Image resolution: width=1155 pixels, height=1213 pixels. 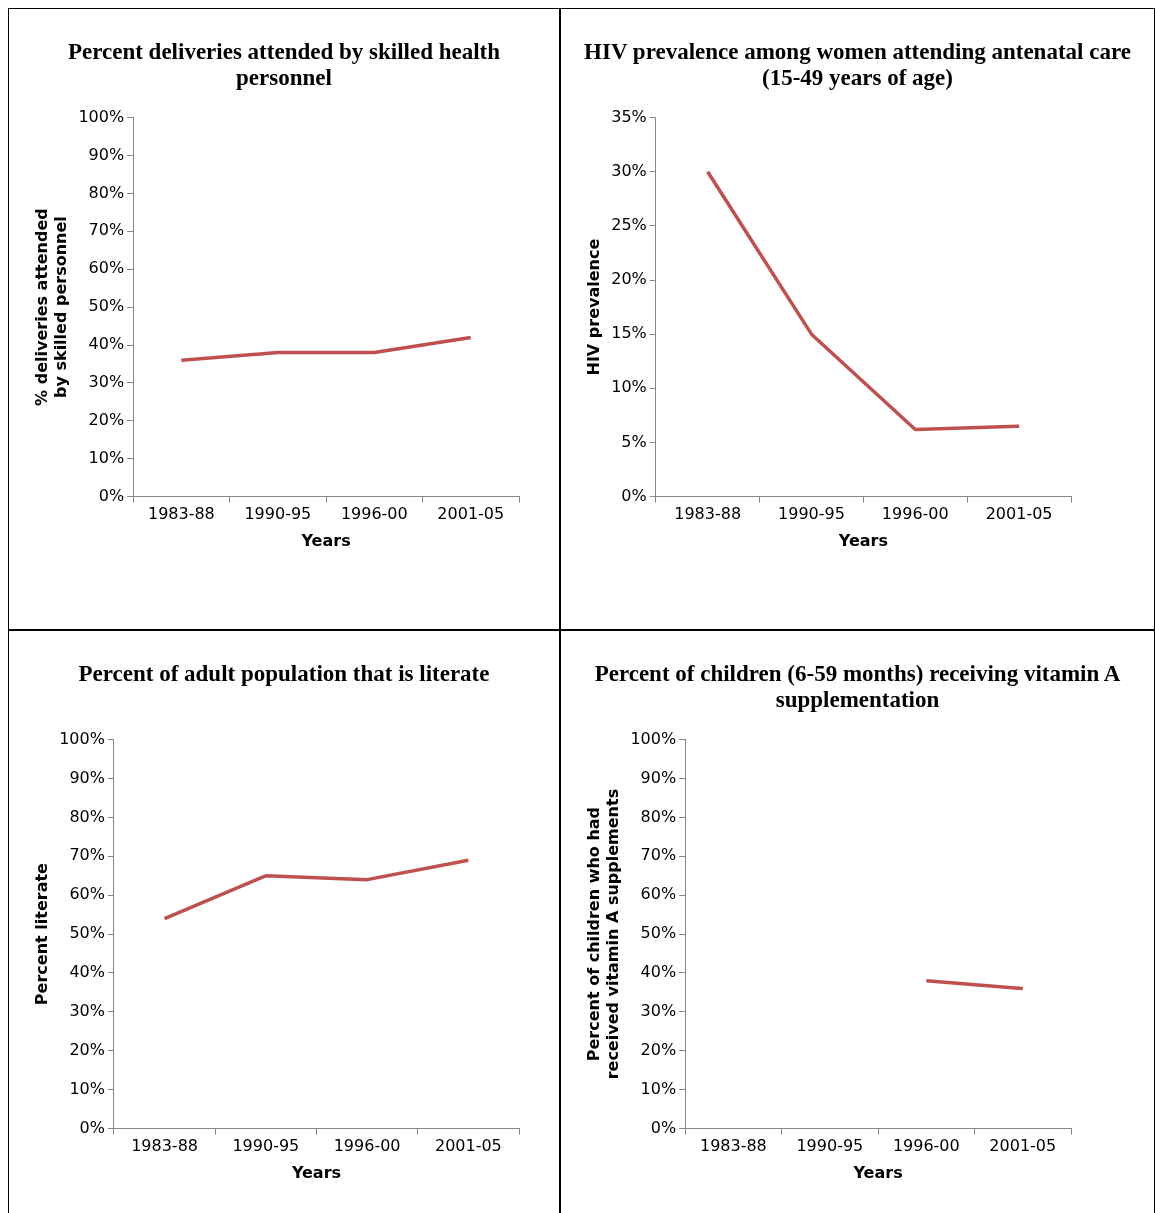 I want to click on chart-title: Percent of adult population that is literate, so click(x=284, y=674).